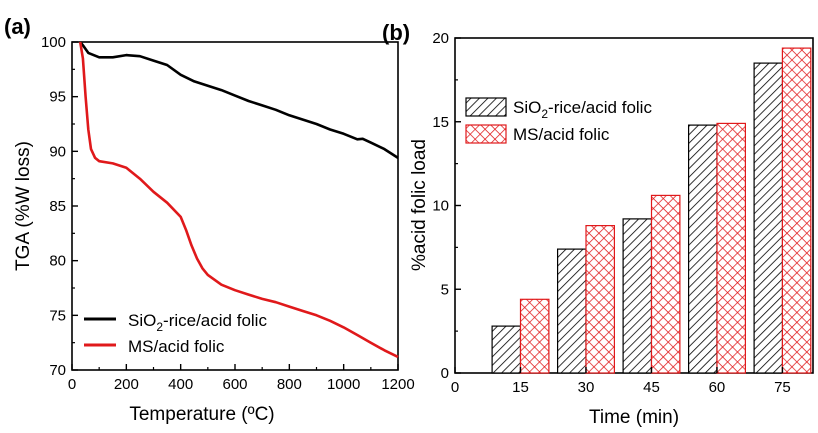 The height and width of the screenshot is (433, 818). Describe the element at coordinates (586, 387) in the screenshot. I see `b-x-tick-label: 30` at that location.